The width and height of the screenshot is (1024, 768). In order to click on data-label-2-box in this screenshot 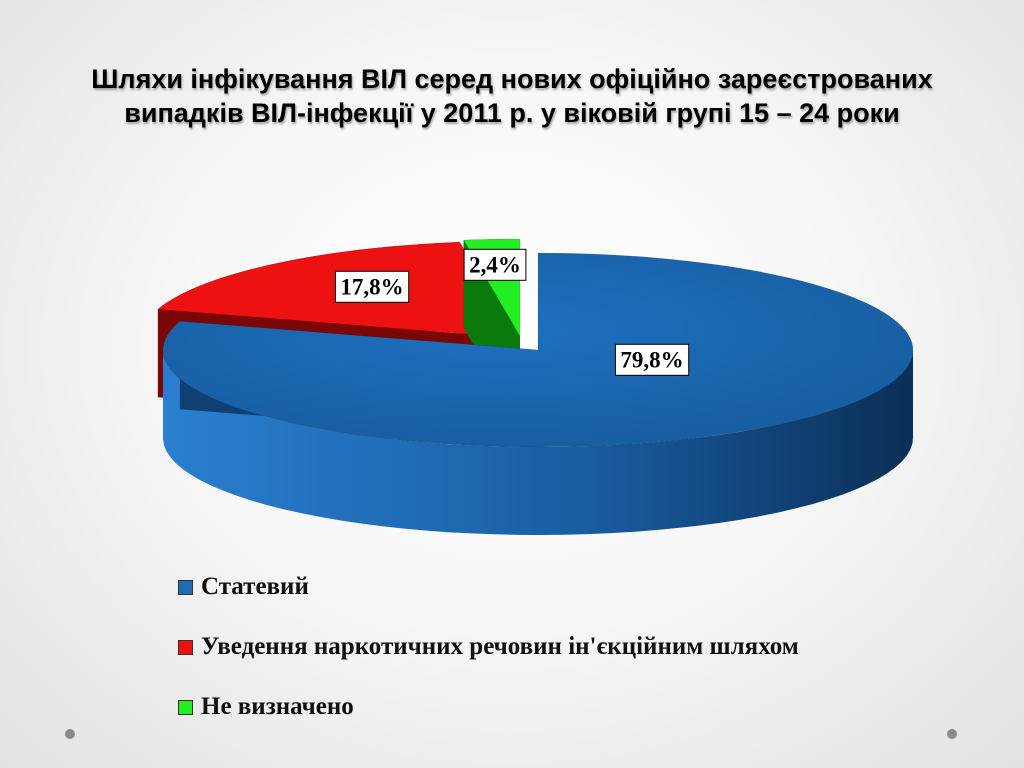, I will do `click(372, 286)`.